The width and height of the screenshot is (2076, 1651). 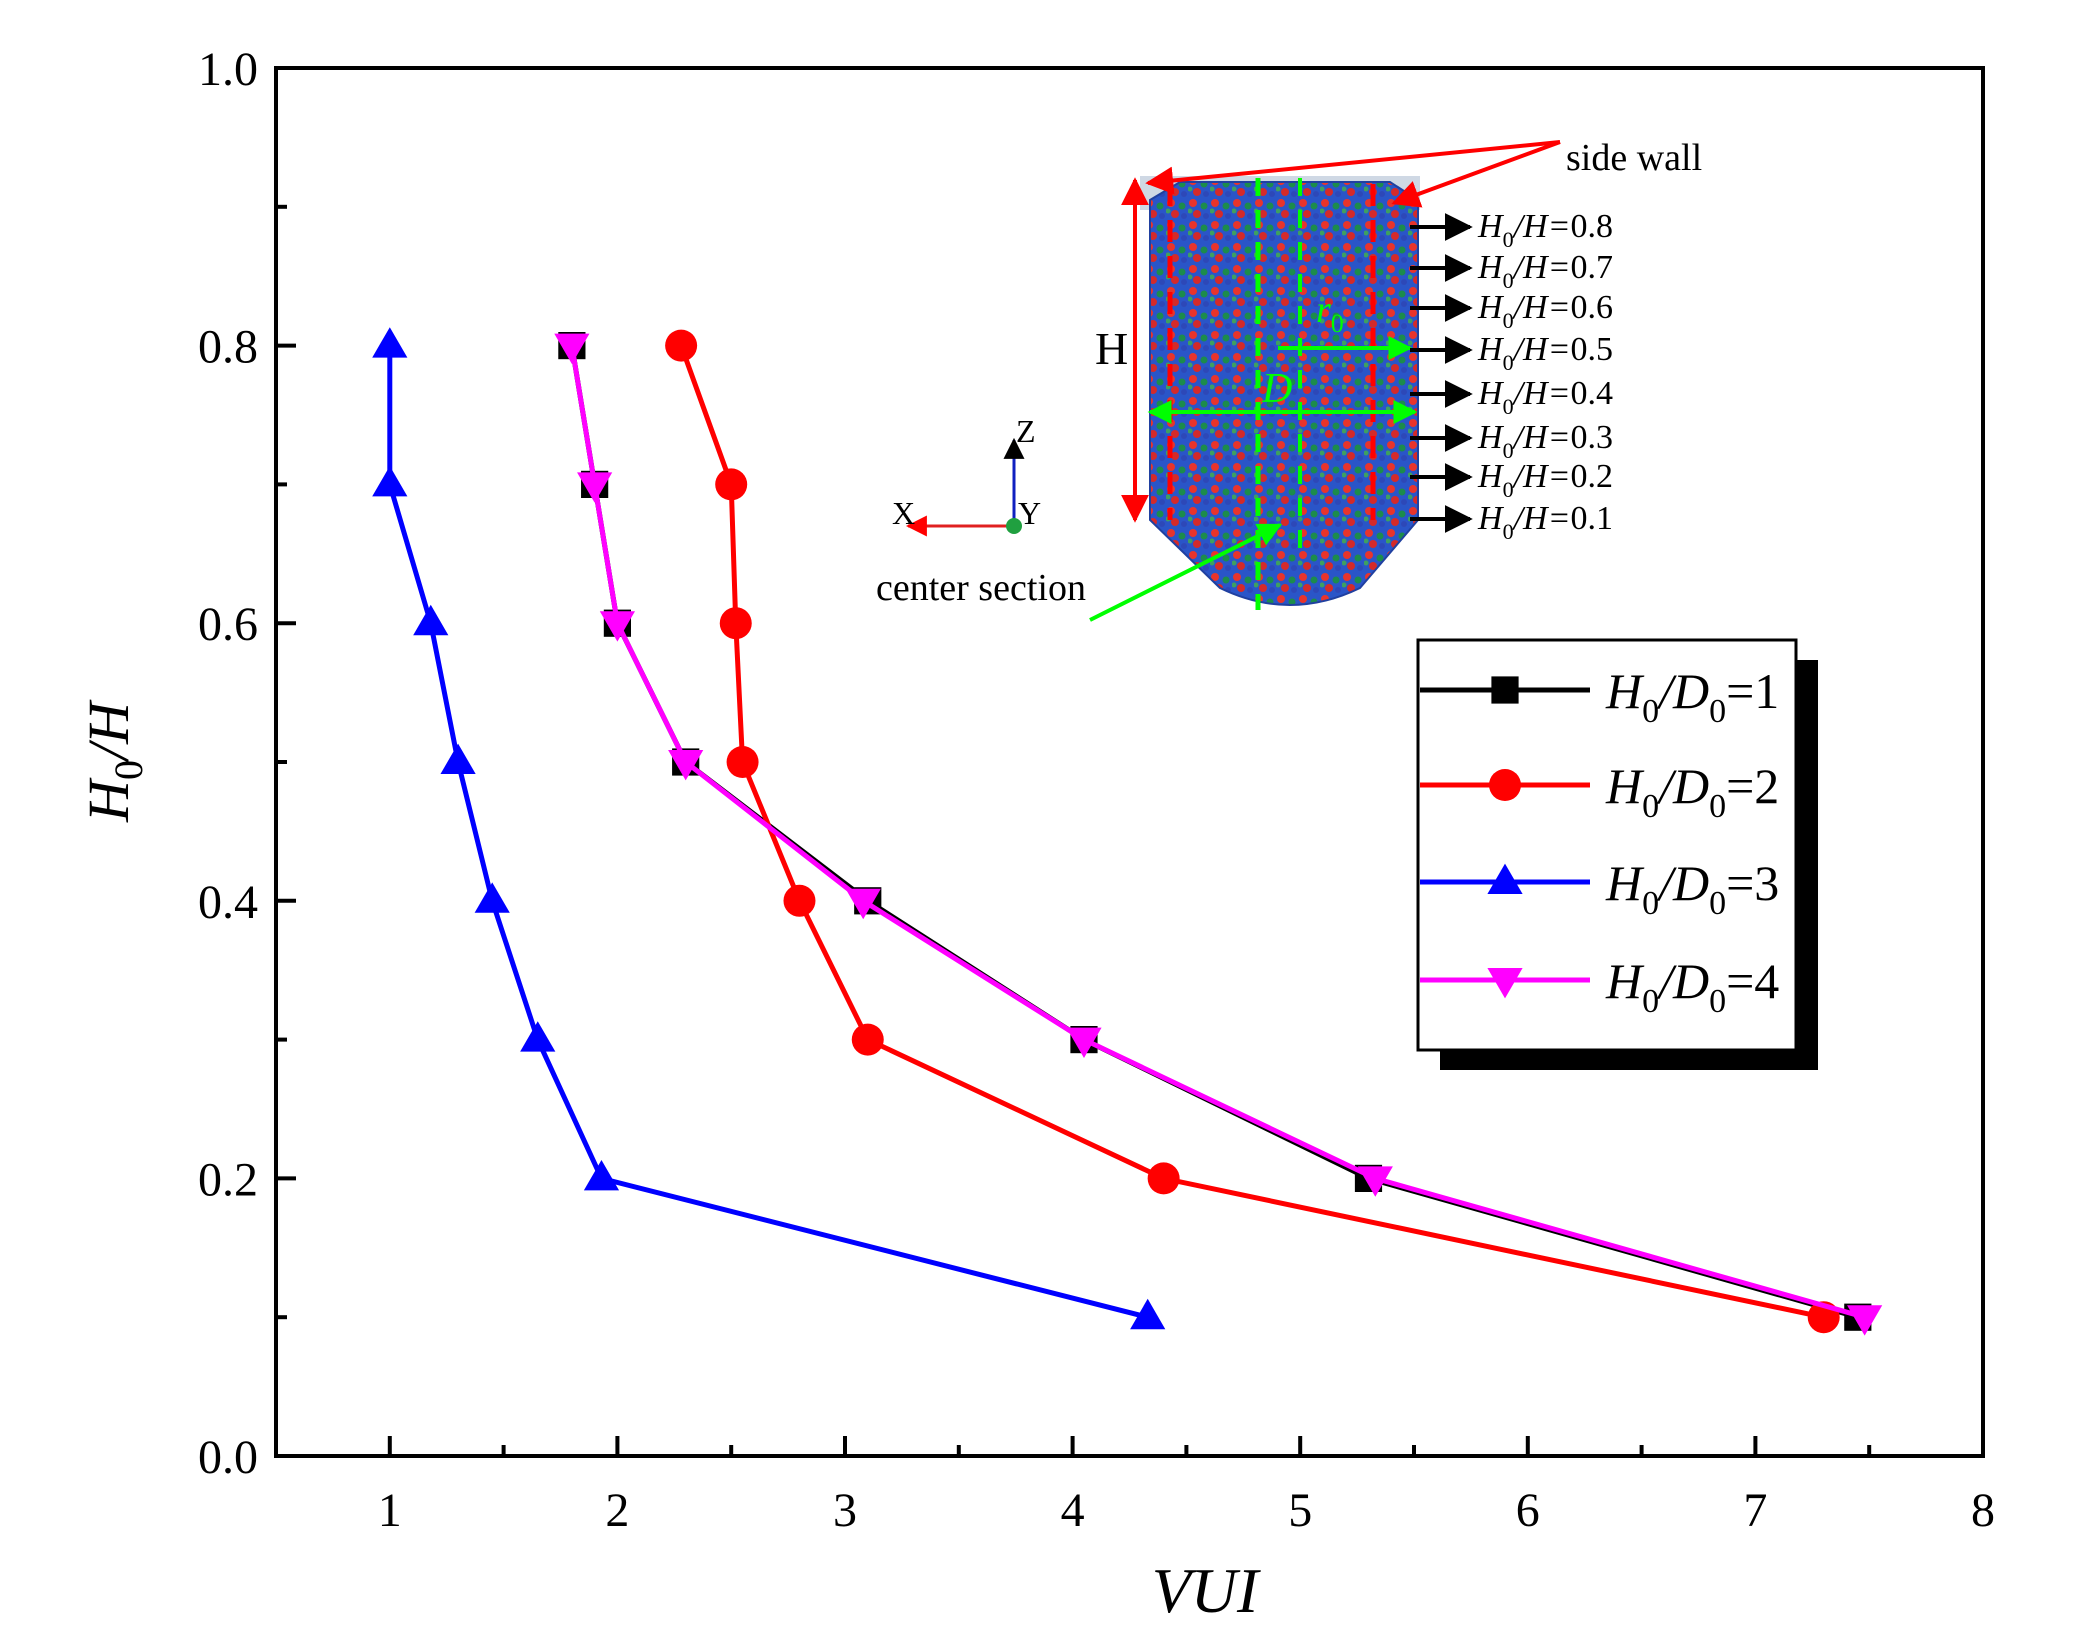 I want to click on legend-entries: H0/D0=1 H0/D0=2 H0/D0=3 H0/D0=4, so click(x=1599, y=841).